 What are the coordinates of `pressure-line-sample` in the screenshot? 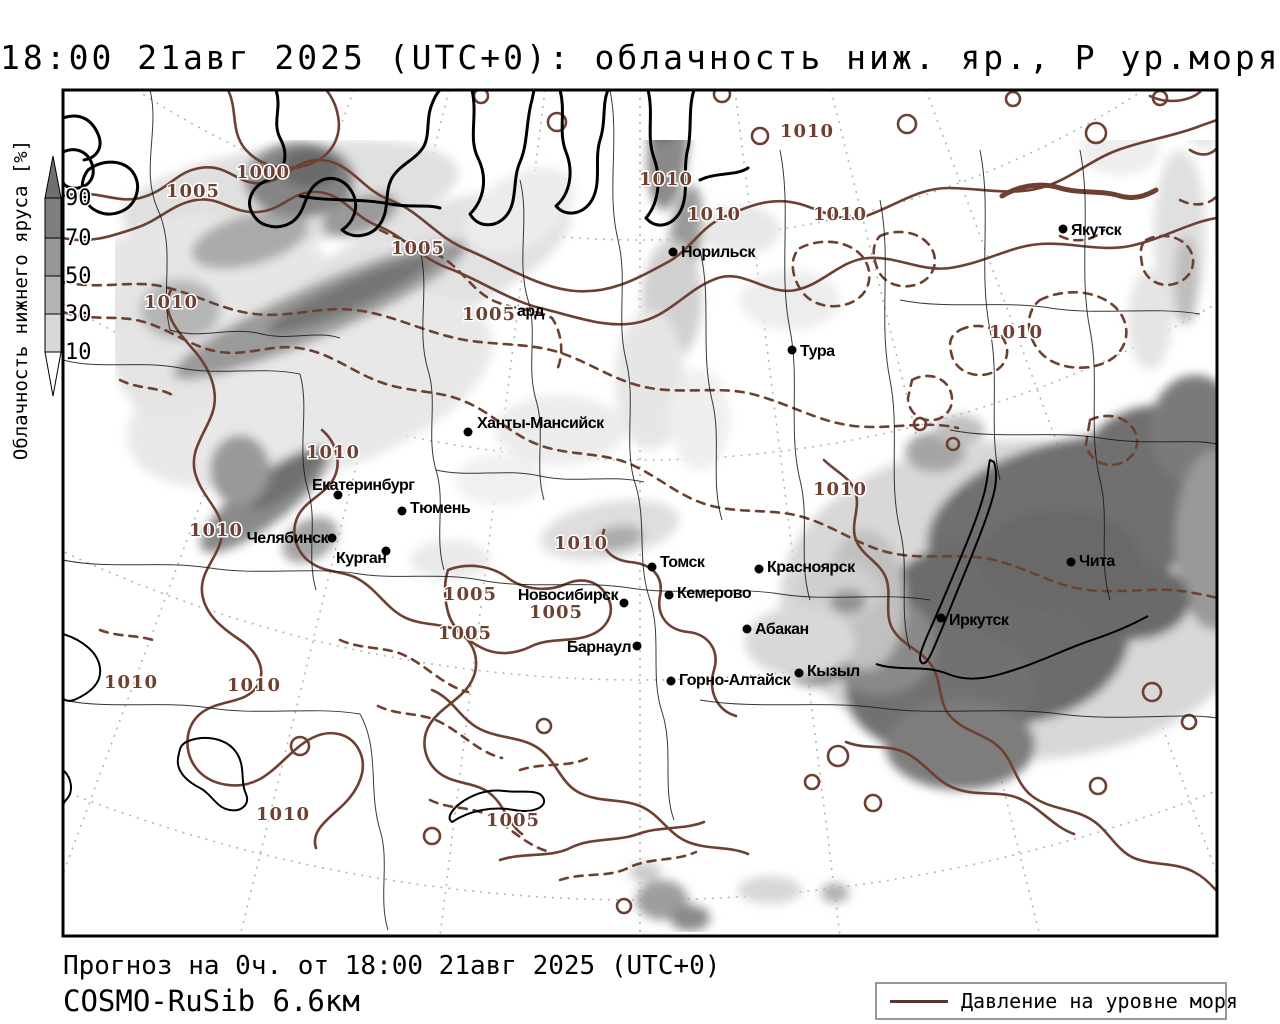 It's located at (919, 1001).